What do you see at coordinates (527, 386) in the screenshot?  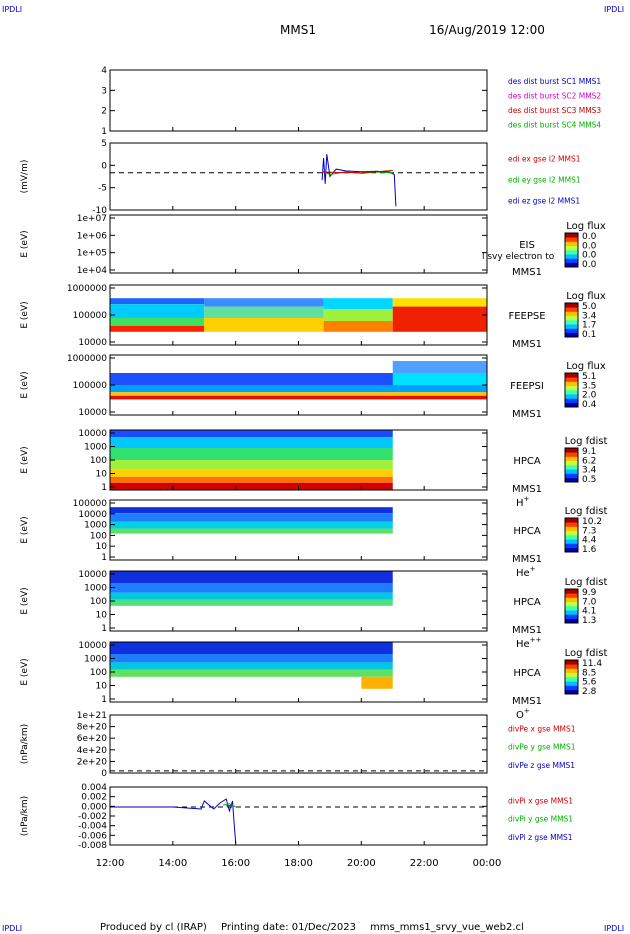 I see `instrument-label: FEEPSI` at bounding box center [527, 386].